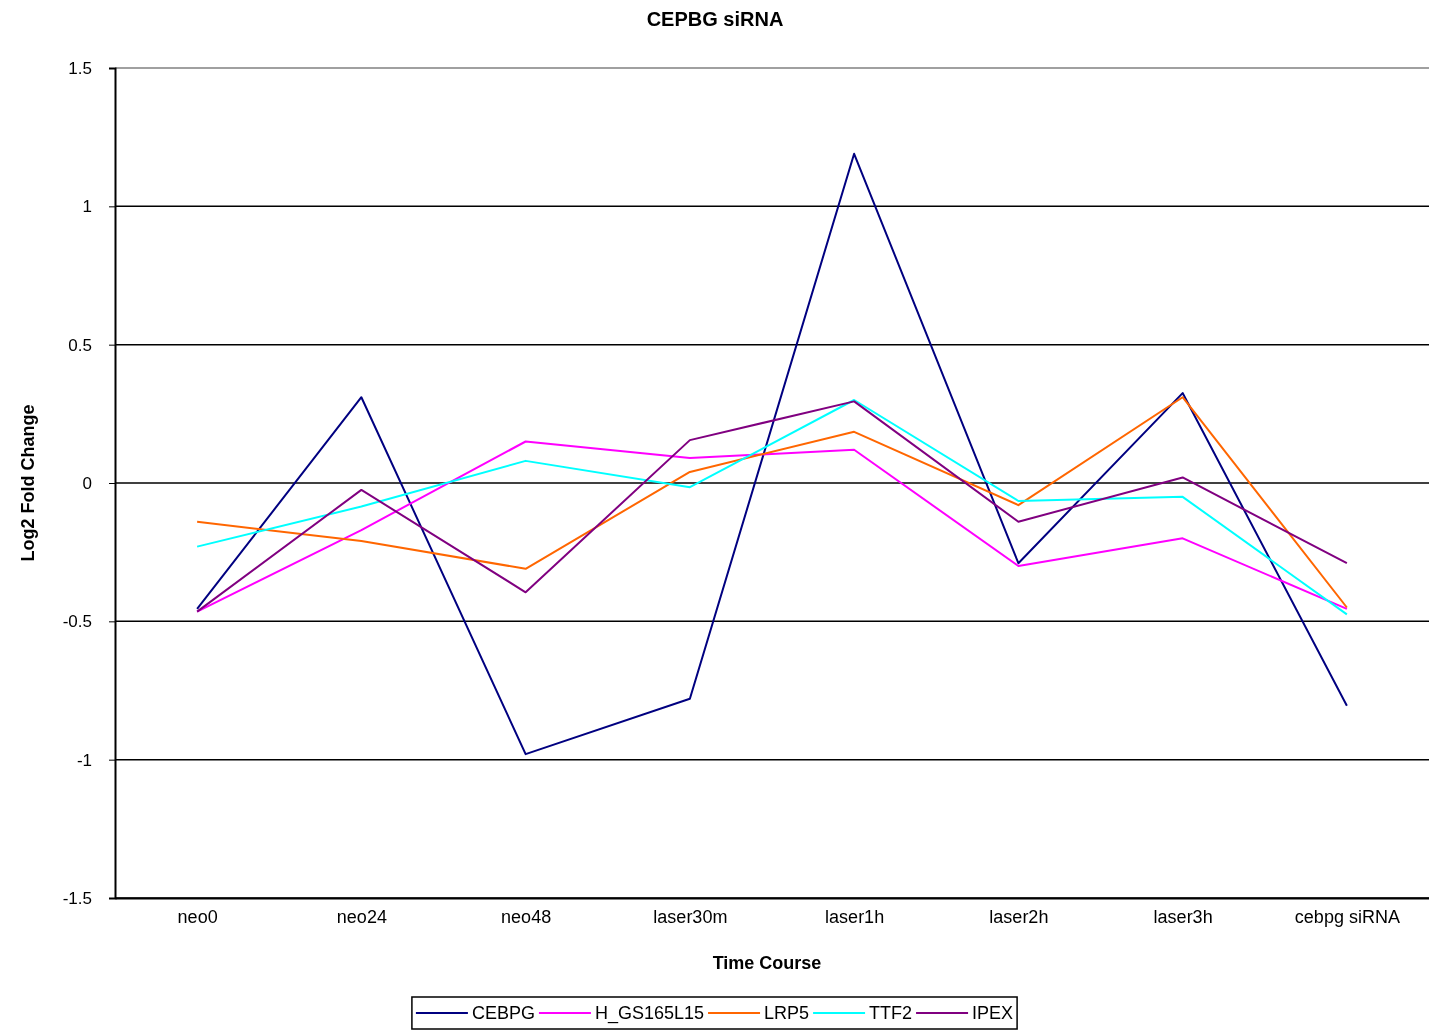 This screenshot has height=1032, width=1429. Describe the element at coordinates (87, 483) in the screenshot. I see `y-tick-label: 0` at that location.